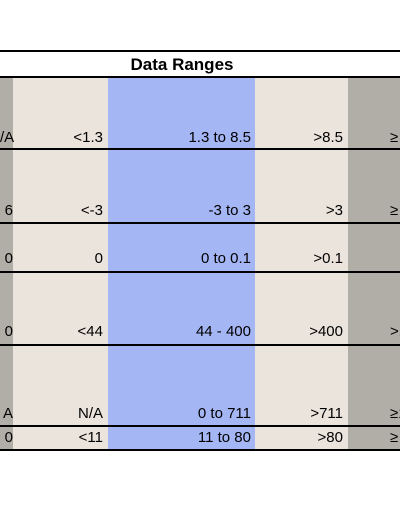 This screenshot has width=400, height=516. I want to click on table-cell: 6, so click(8, 210).